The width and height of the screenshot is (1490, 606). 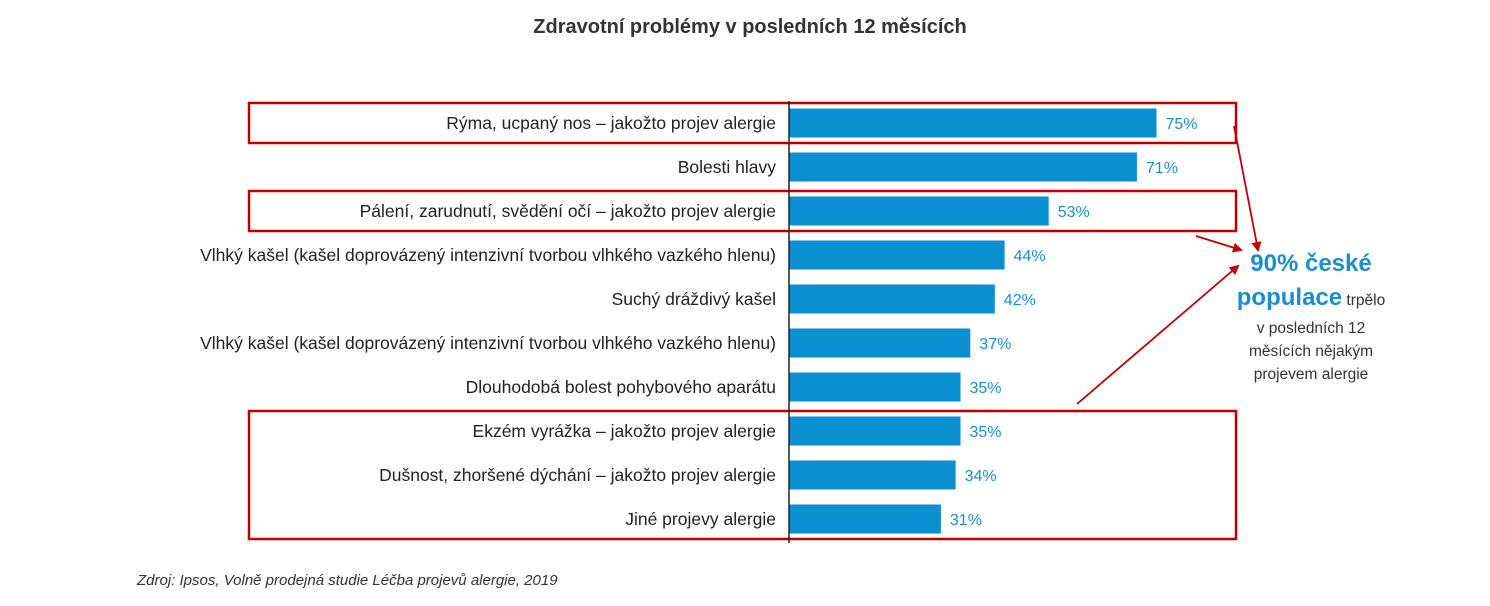 I want to click on callout-arrows, so click(x=1169, y=265).